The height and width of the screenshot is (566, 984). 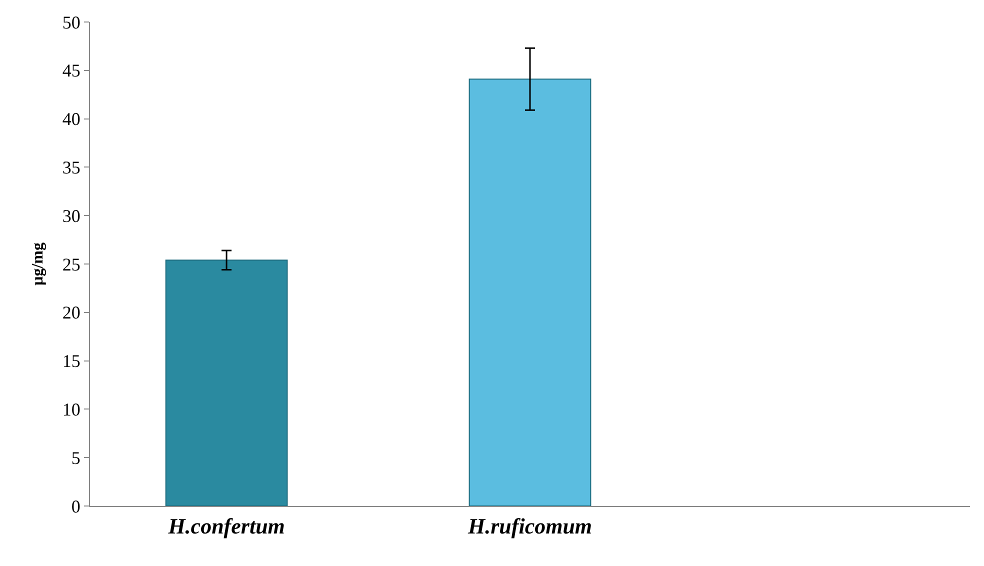 What do you see at coordinates (71, 410) in the screenshot?
I see `y-tick-label: 10` at bounding box center [71, 410].